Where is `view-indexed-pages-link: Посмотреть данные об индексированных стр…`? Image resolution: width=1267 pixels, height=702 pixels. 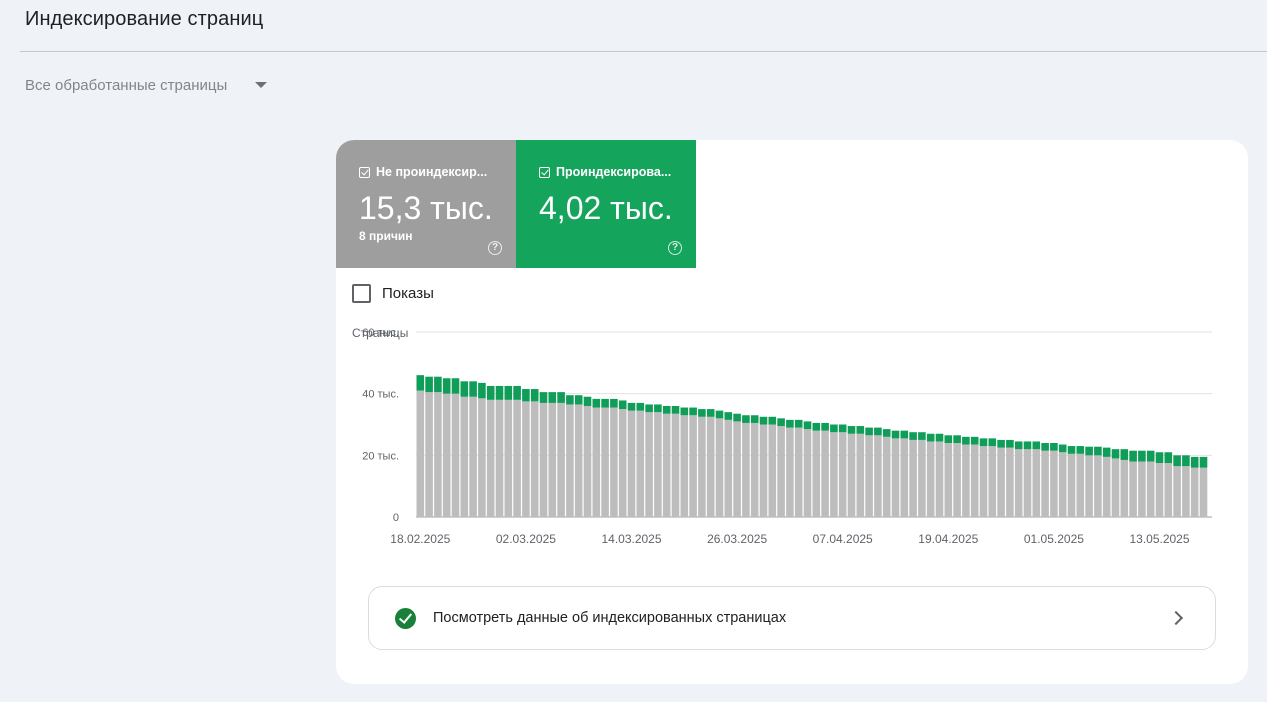 view-indexed-pages-link: Посмотреть данные об индексированных стр… is located at coordinates (792, 618).